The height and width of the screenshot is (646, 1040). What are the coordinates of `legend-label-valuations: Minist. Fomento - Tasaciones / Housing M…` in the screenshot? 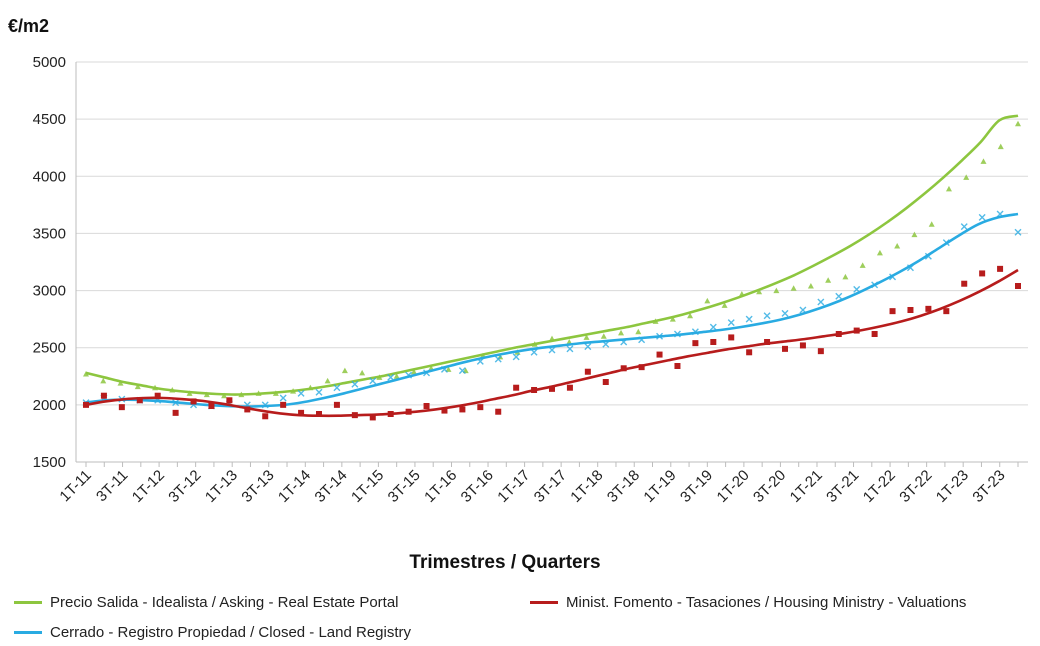 It's located at (766, 602).